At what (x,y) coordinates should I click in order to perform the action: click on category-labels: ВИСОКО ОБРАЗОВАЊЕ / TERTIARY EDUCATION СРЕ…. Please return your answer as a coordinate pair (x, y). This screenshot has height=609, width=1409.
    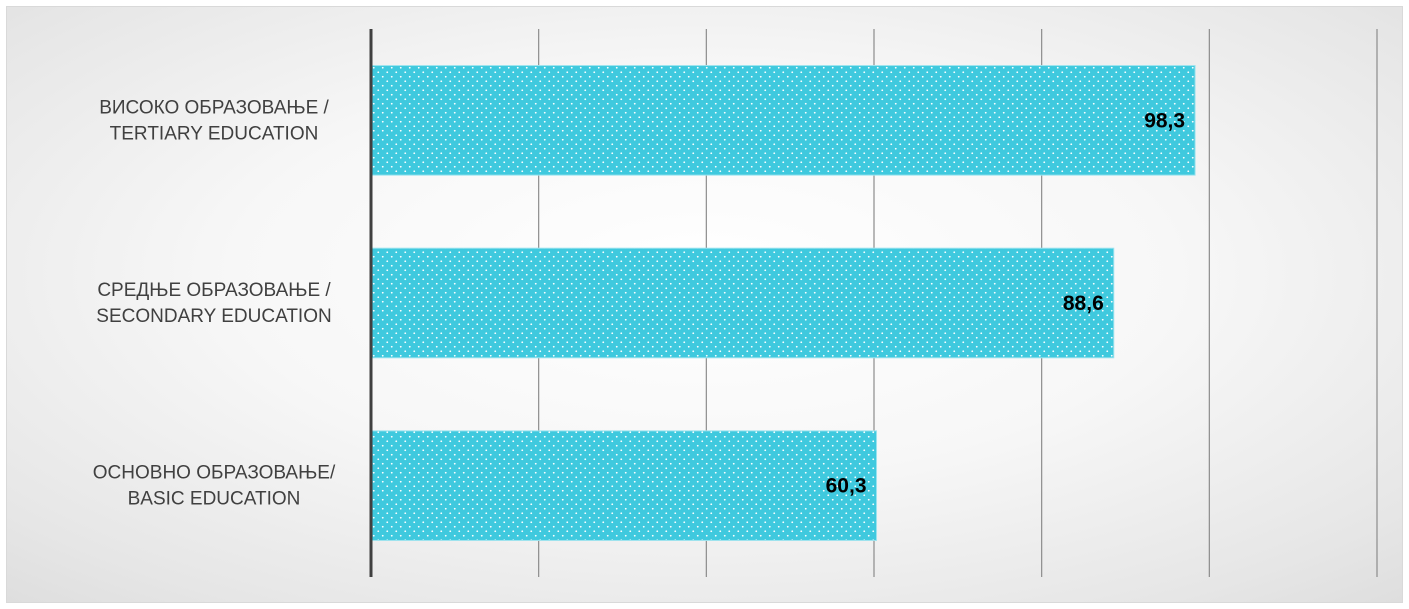
    Looking at the image, I should click on (214, 303).